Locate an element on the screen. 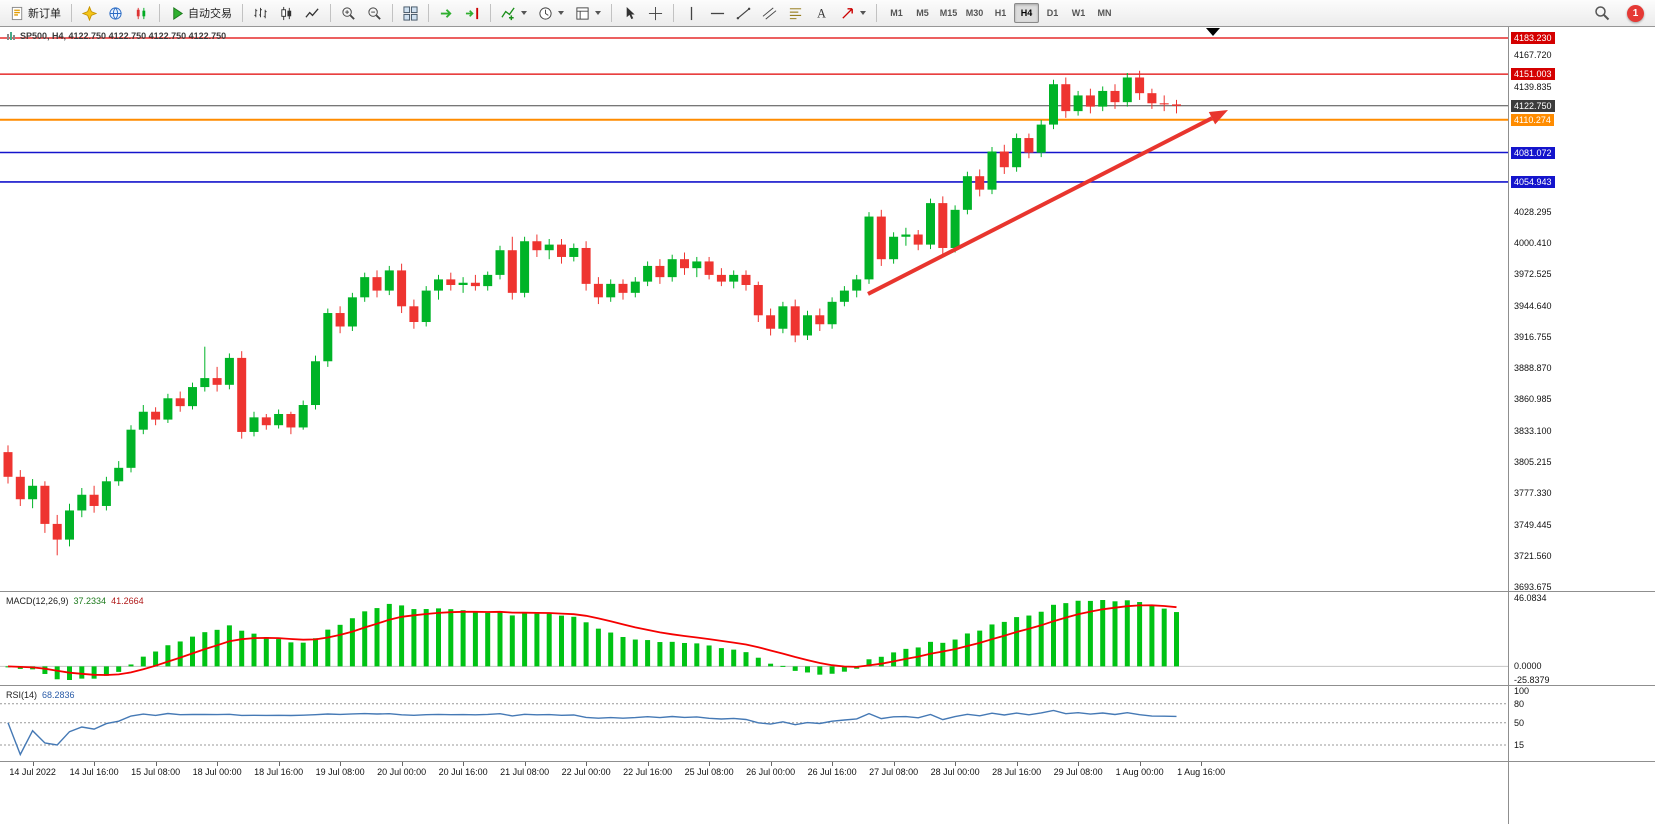  price-tick: 4000.410 is located at coordinates (1533, 243).